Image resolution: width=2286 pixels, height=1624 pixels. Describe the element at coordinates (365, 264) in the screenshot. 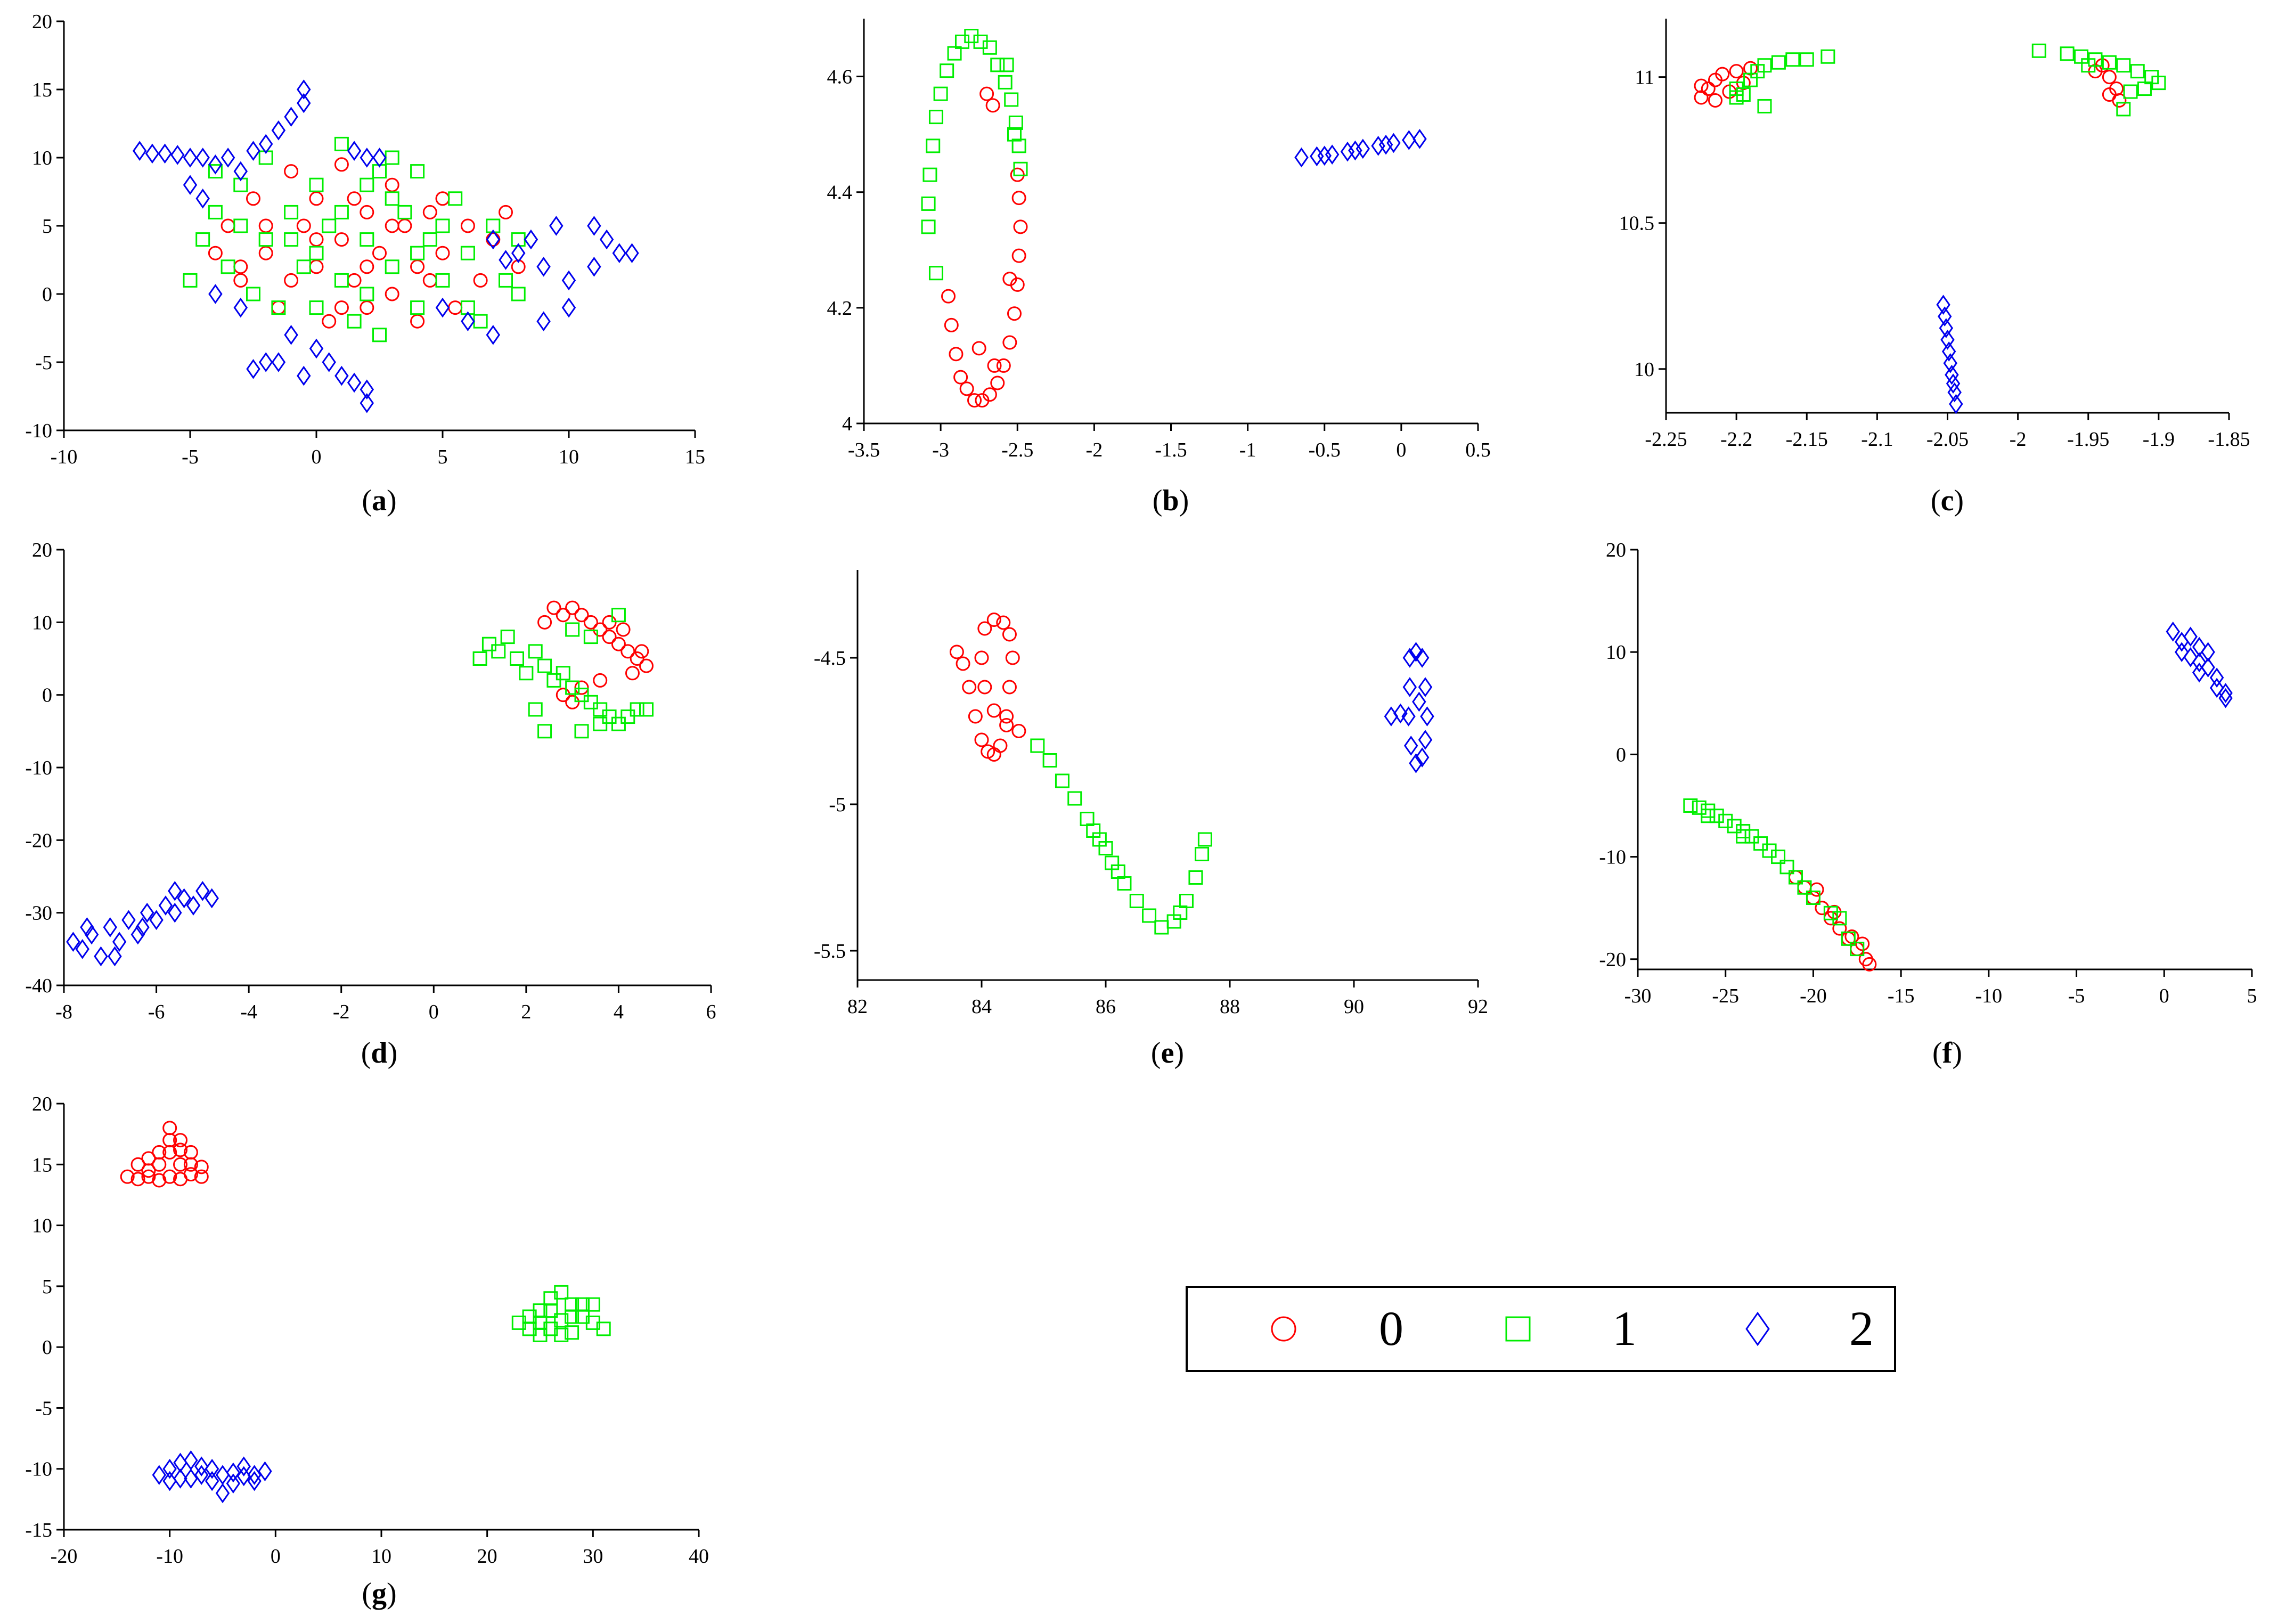

I see `panel-a: -10 -5 0 5 10 15 -10 -5 0 5 10 15 20 (a)` at that location.